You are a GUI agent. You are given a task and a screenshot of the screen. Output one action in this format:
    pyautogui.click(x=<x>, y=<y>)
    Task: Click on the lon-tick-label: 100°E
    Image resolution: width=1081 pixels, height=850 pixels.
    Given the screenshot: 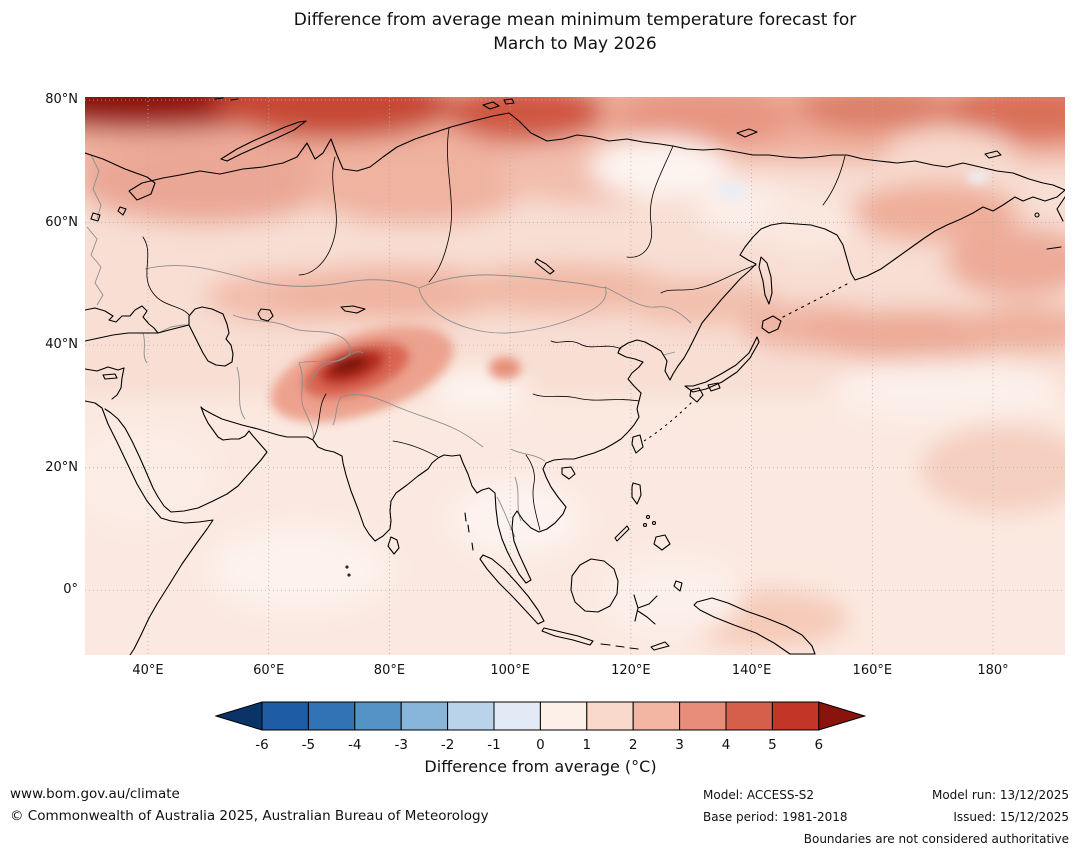 What is the action you would take?
    pyautogui.click(x=510, y=670)
    